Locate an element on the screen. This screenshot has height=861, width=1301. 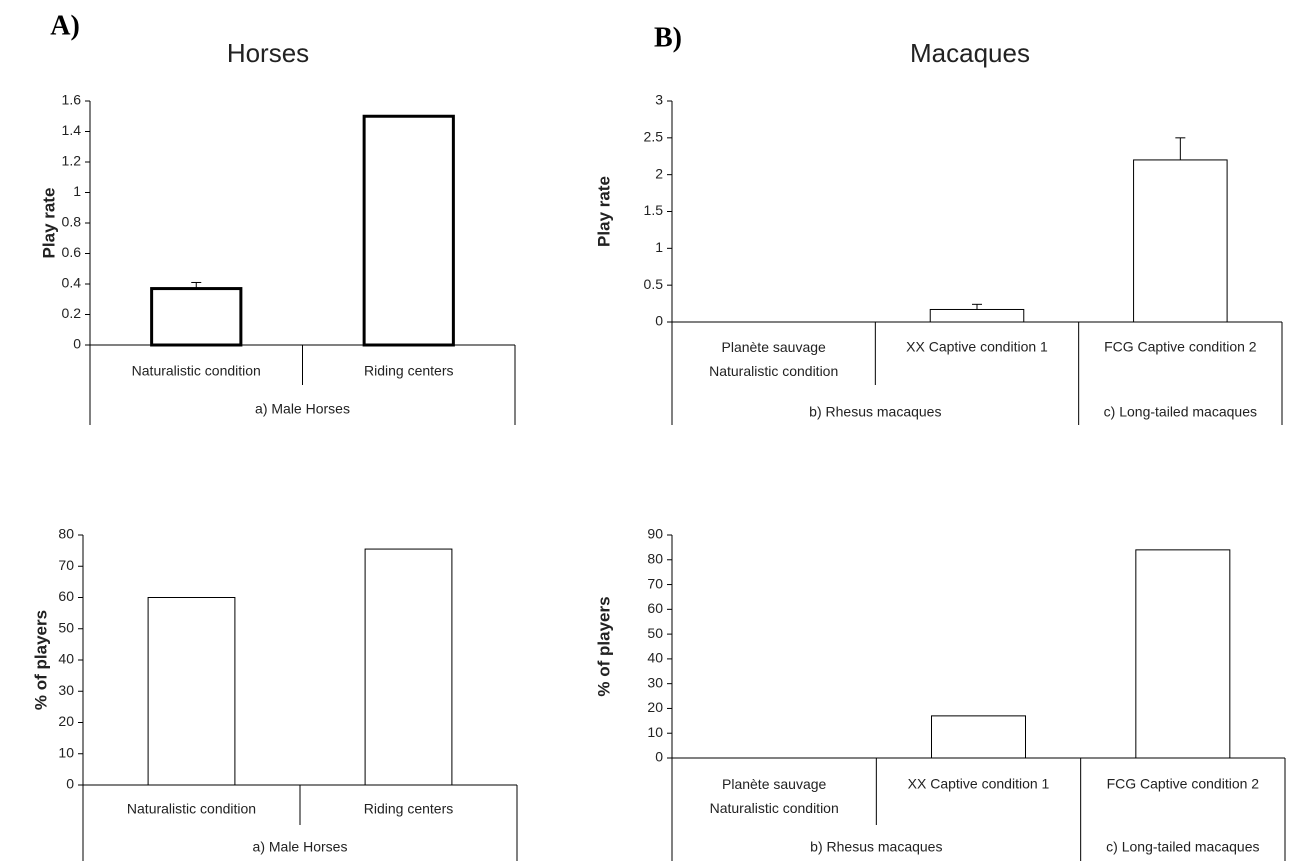
y-tick-label: 0.2 is located at coordinates (72, 313).